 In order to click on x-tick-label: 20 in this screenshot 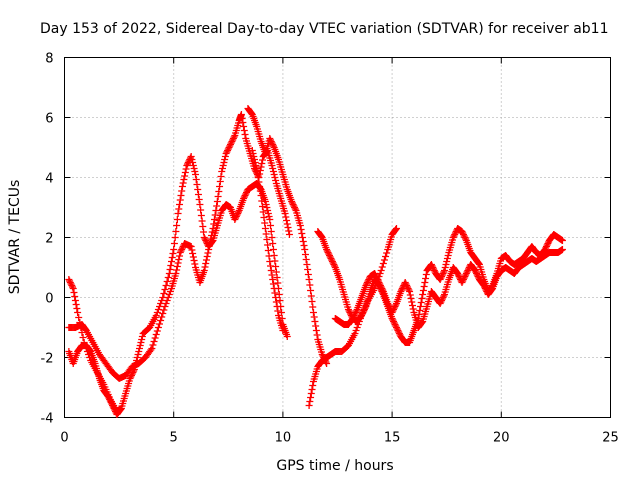, I will do `click(501, 438)`.